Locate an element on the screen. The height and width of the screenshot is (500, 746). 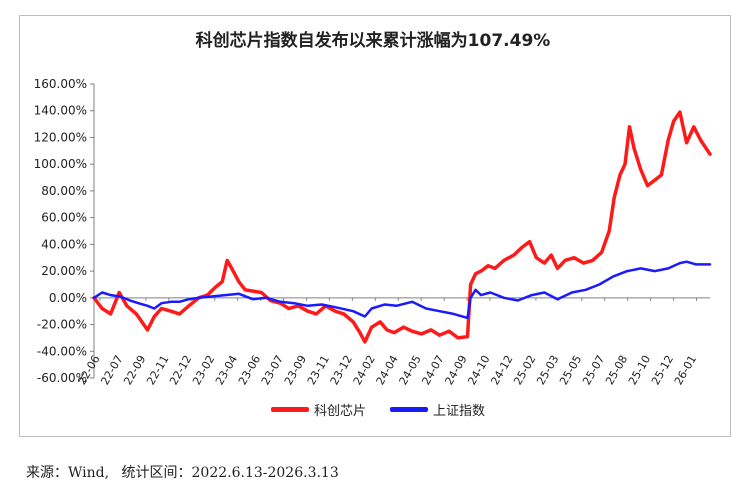
y-tick-label: 100.00% is located at coordinates (60, 164).